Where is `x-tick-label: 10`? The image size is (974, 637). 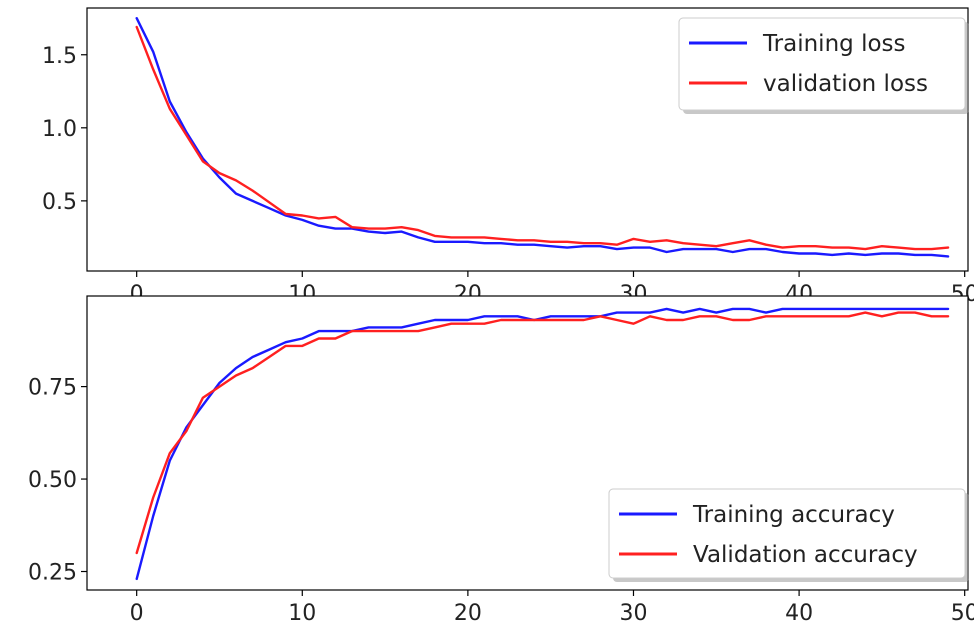 x-tick-label: 10 is located at coordinates (302, 613).